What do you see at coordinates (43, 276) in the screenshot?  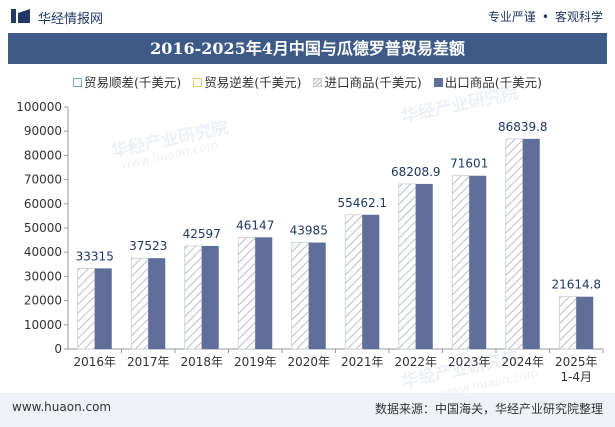 I see `y-tick-label: 30000` at bounding box center [43, 276].